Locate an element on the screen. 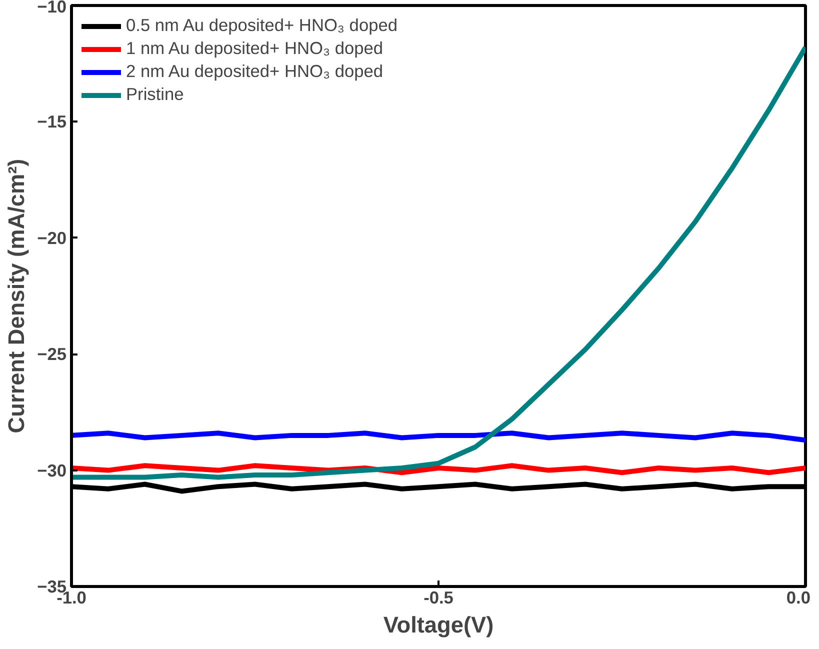 The height and width of the screenshot is (649, 819). y-axis-title: Current Density (mA/cm²) is located at coordinates (16, 296).